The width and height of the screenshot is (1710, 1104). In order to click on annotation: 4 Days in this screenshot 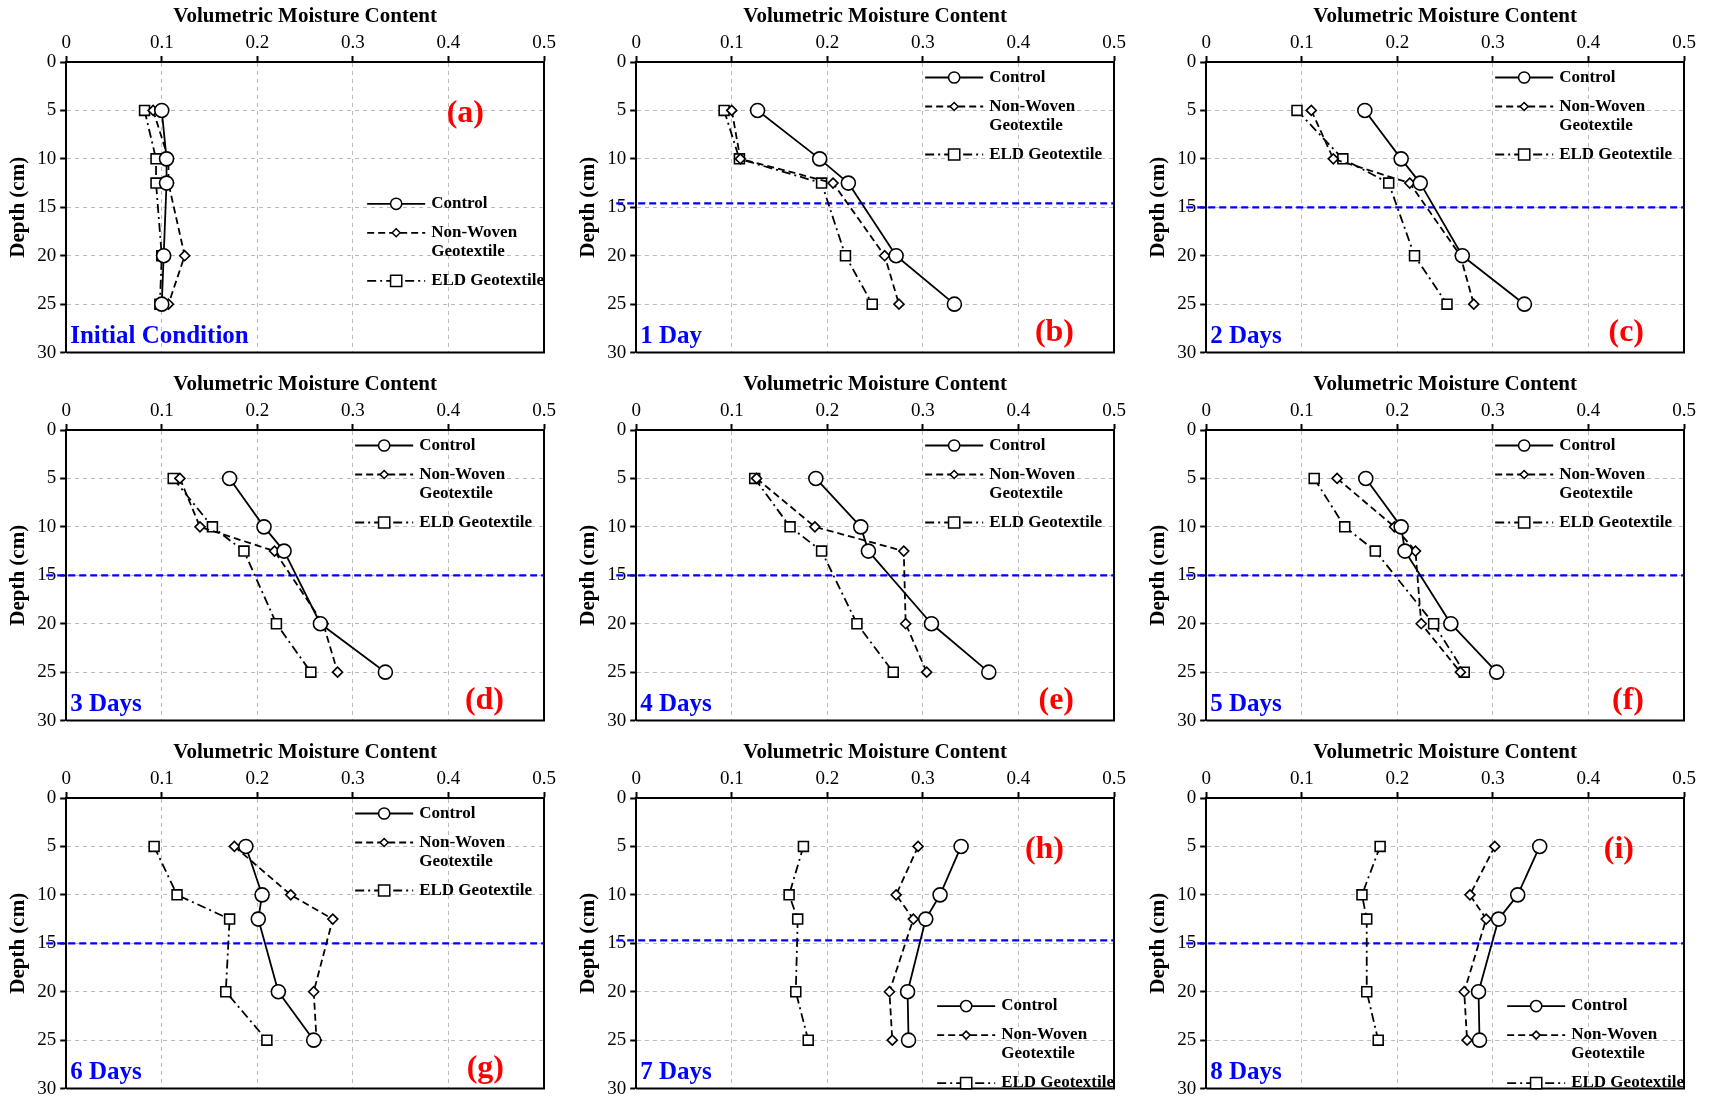, I will do `click(676, 702)`.